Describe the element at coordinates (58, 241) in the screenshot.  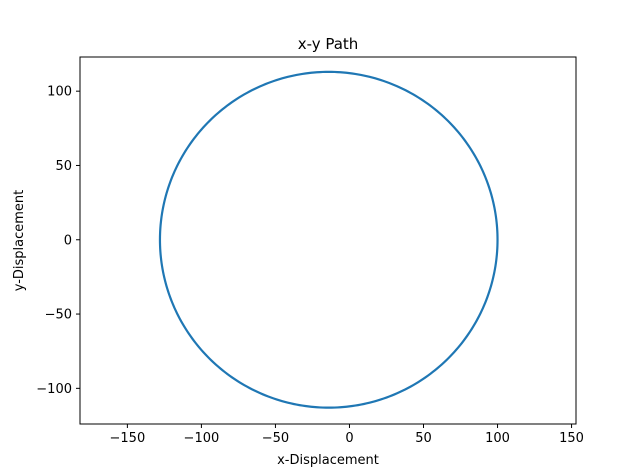
I see `y-axis: −100 −50 0 50 100` at that location.